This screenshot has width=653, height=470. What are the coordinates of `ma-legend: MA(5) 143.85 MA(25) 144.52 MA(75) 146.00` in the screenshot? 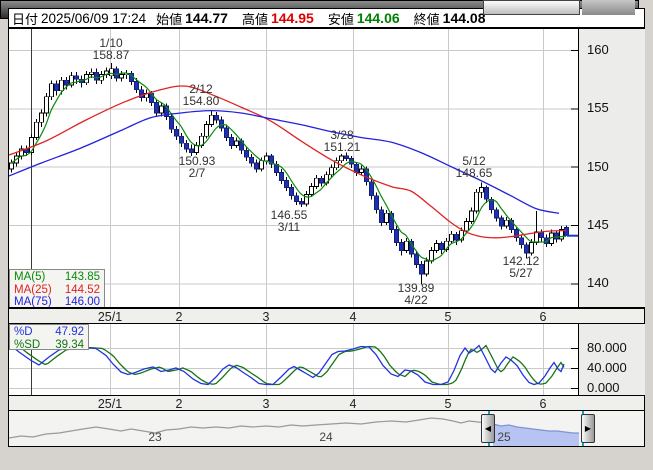 It's located at (57, 288).